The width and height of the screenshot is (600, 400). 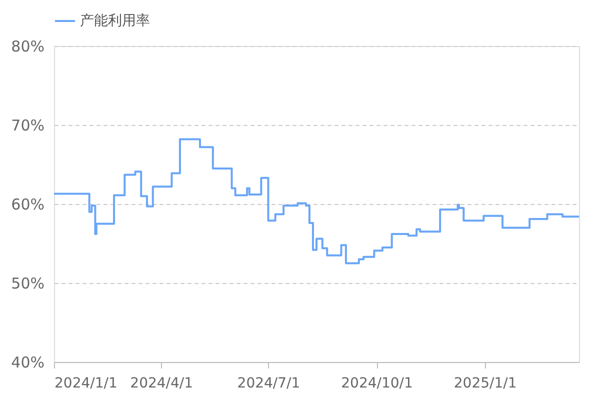 What do you see at coordinates (377, 384) in the screenshot?
I see `x-tick-label: 2024/10/1` at bounding box center [377, 384].